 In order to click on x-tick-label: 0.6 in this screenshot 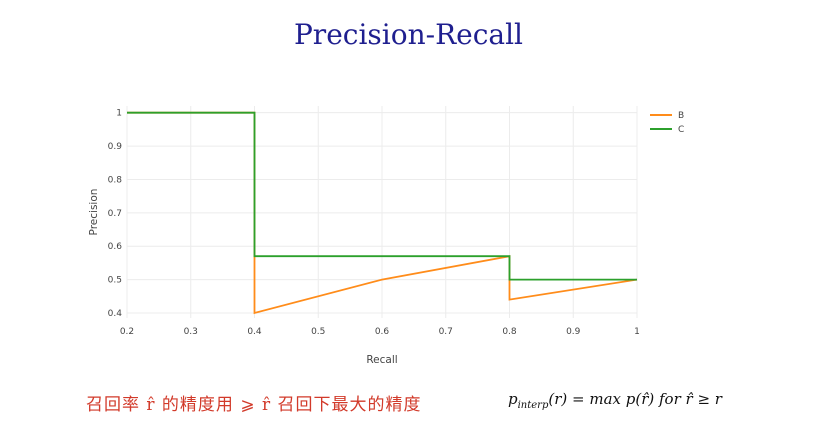, I will do `click(382, 332)`.